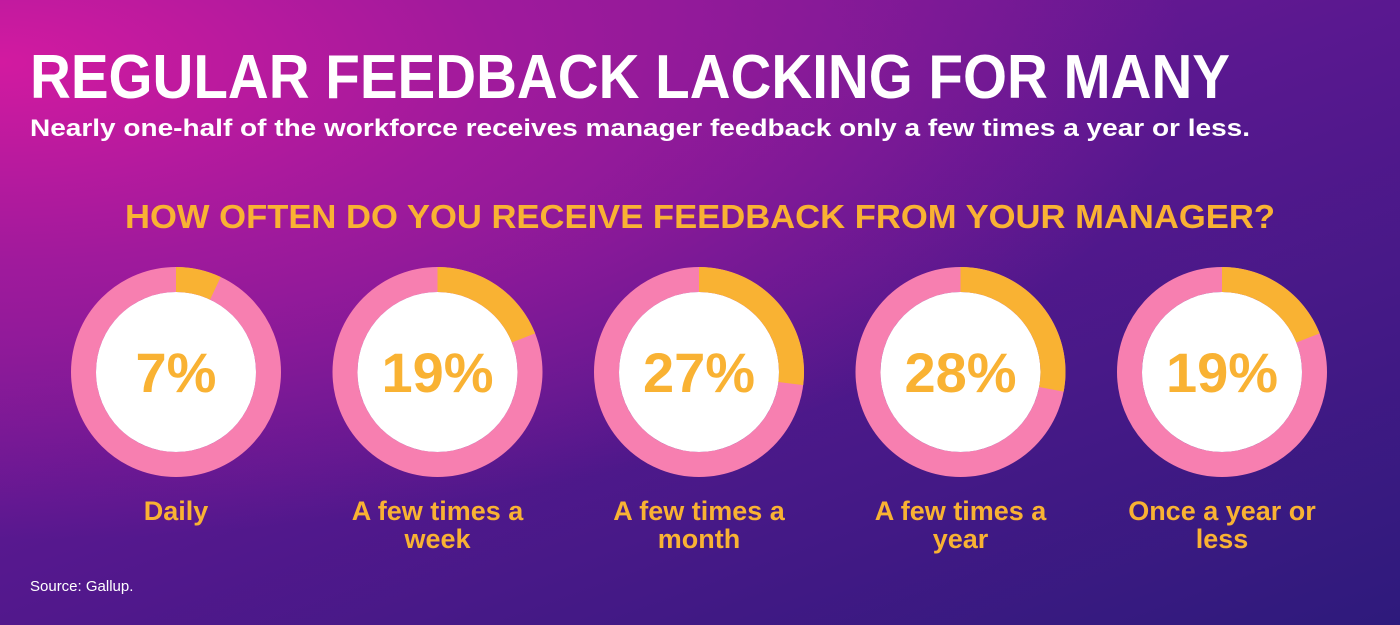 The height and width of the screenshot is (625, 1400). What do you see at coordinates (699, 525) in the screenshot?
I see `category-label: A few times a month` at bounding box center [699, 525].